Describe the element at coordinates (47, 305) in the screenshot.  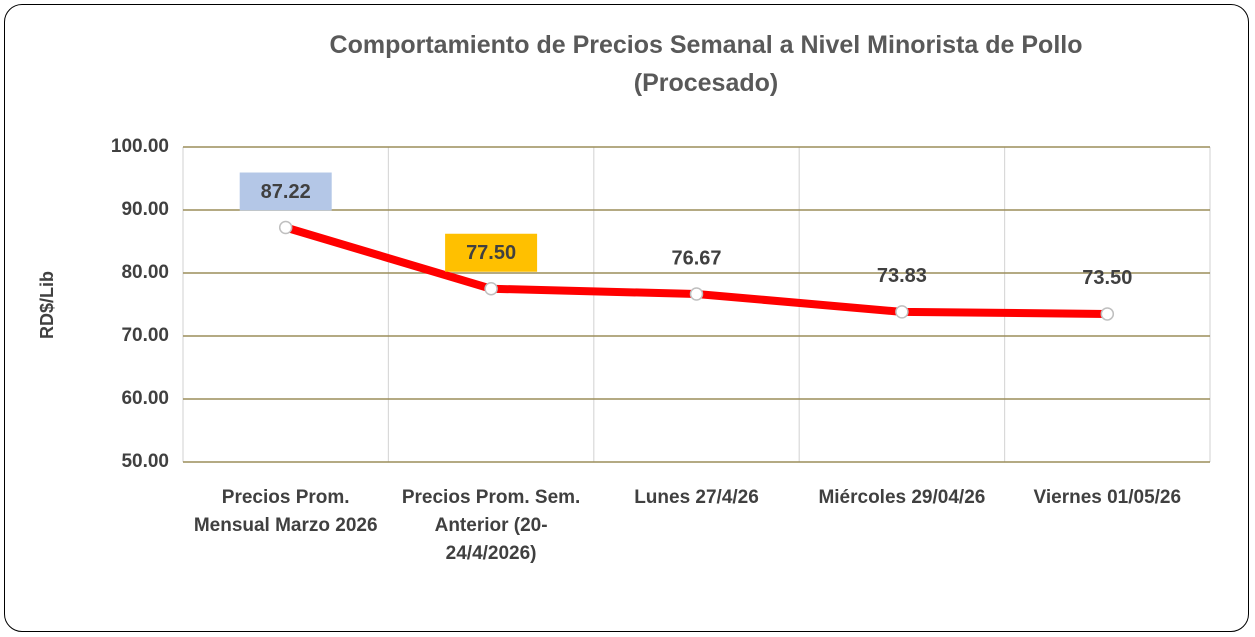
I see `y-axis-label: RD$/Lib` at that location.